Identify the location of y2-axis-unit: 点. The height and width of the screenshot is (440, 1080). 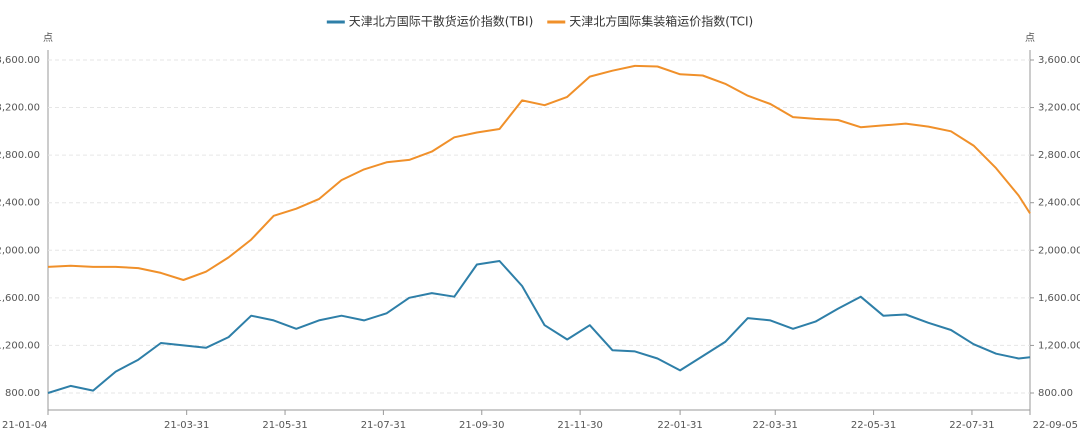
(1030, 38).